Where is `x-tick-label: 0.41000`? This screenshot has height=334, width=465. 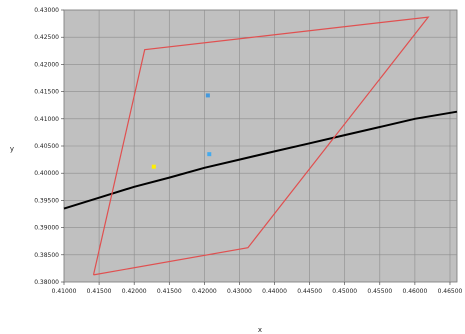 x-tick-label: 0.41000 is located at coordinates (64, 291).